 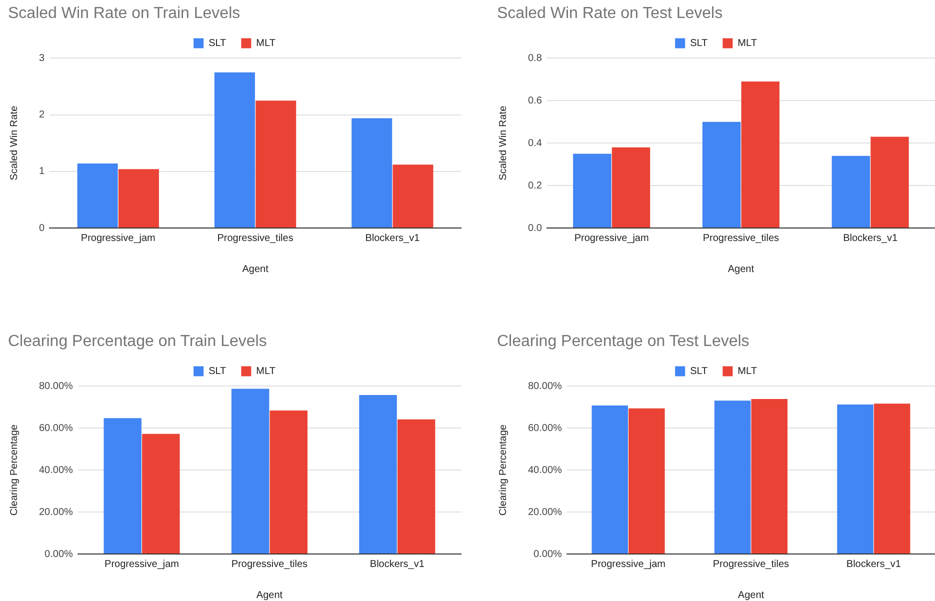 I want to click on y-tick-label: 2, so click(x=42, y=115).